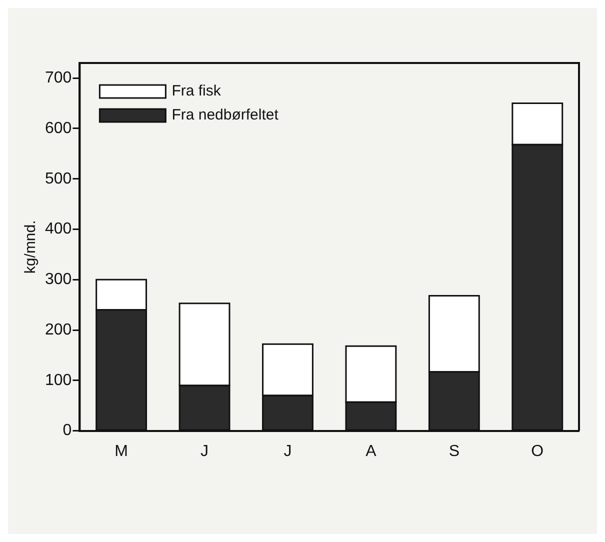 The image size is (605, 542). Describe the element at coordinates (67, 431) in the screenshot. I see `y-tick-label: 0` at that location.